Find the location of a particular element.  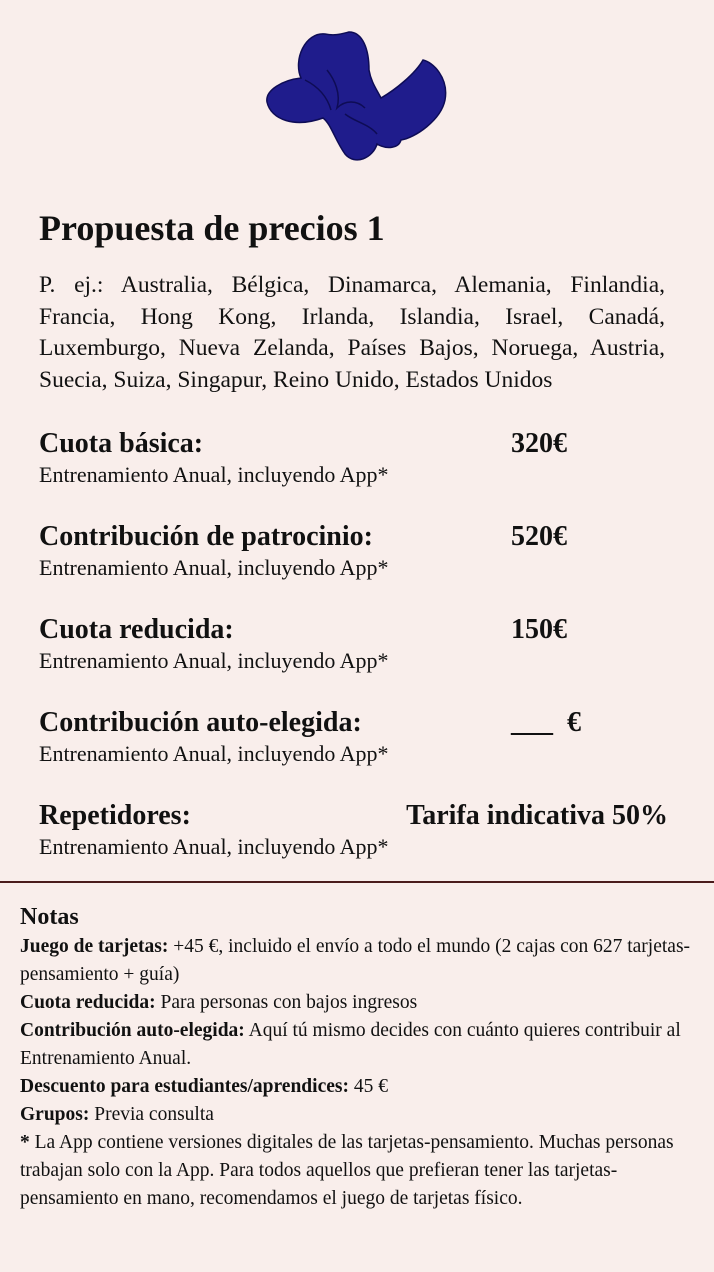

price-value: ___ € is located at coordinates (546, 722).